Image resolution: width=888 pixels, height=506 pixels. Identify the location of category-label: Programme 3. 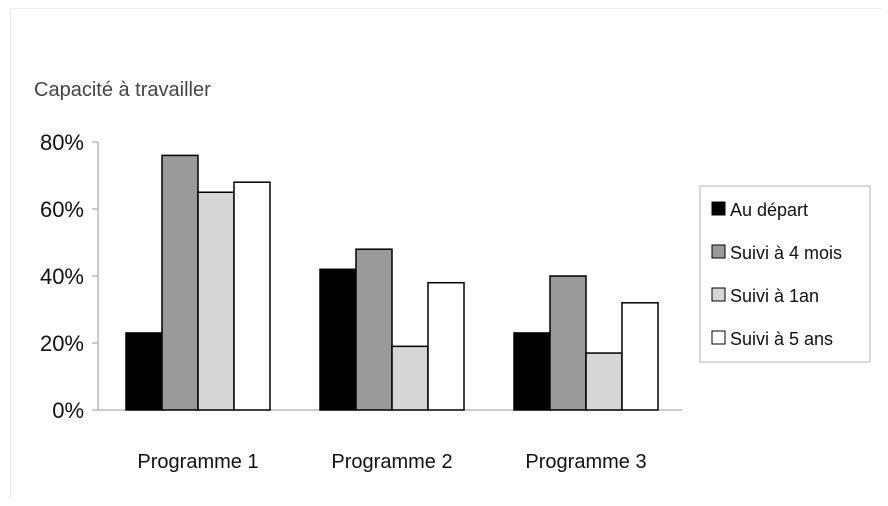
(585, 462).